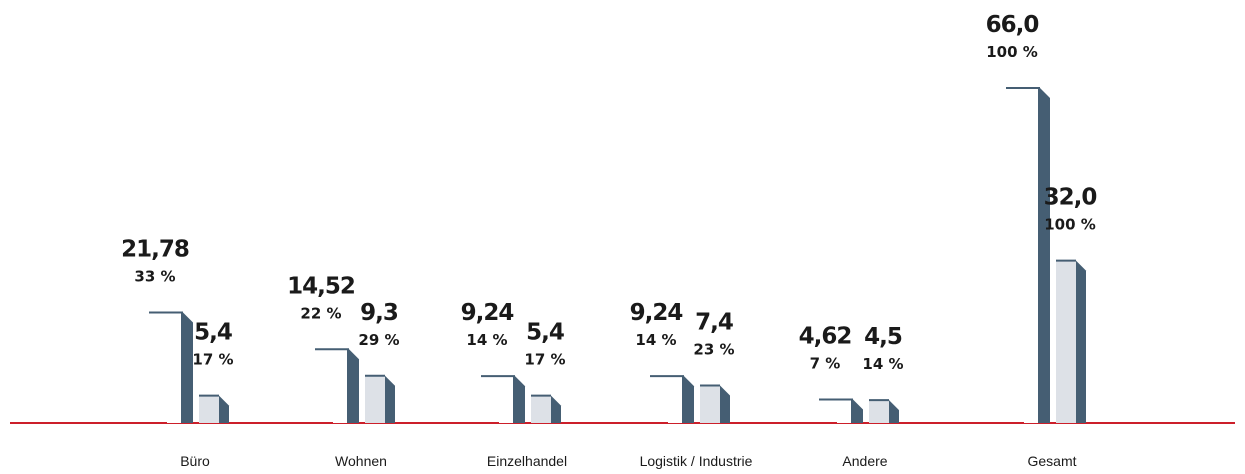 The image size is (1245, 474). Describe the element at coordinates (825, 364) in the screenshot. I see `bar-share-label: 7 %` at that location.